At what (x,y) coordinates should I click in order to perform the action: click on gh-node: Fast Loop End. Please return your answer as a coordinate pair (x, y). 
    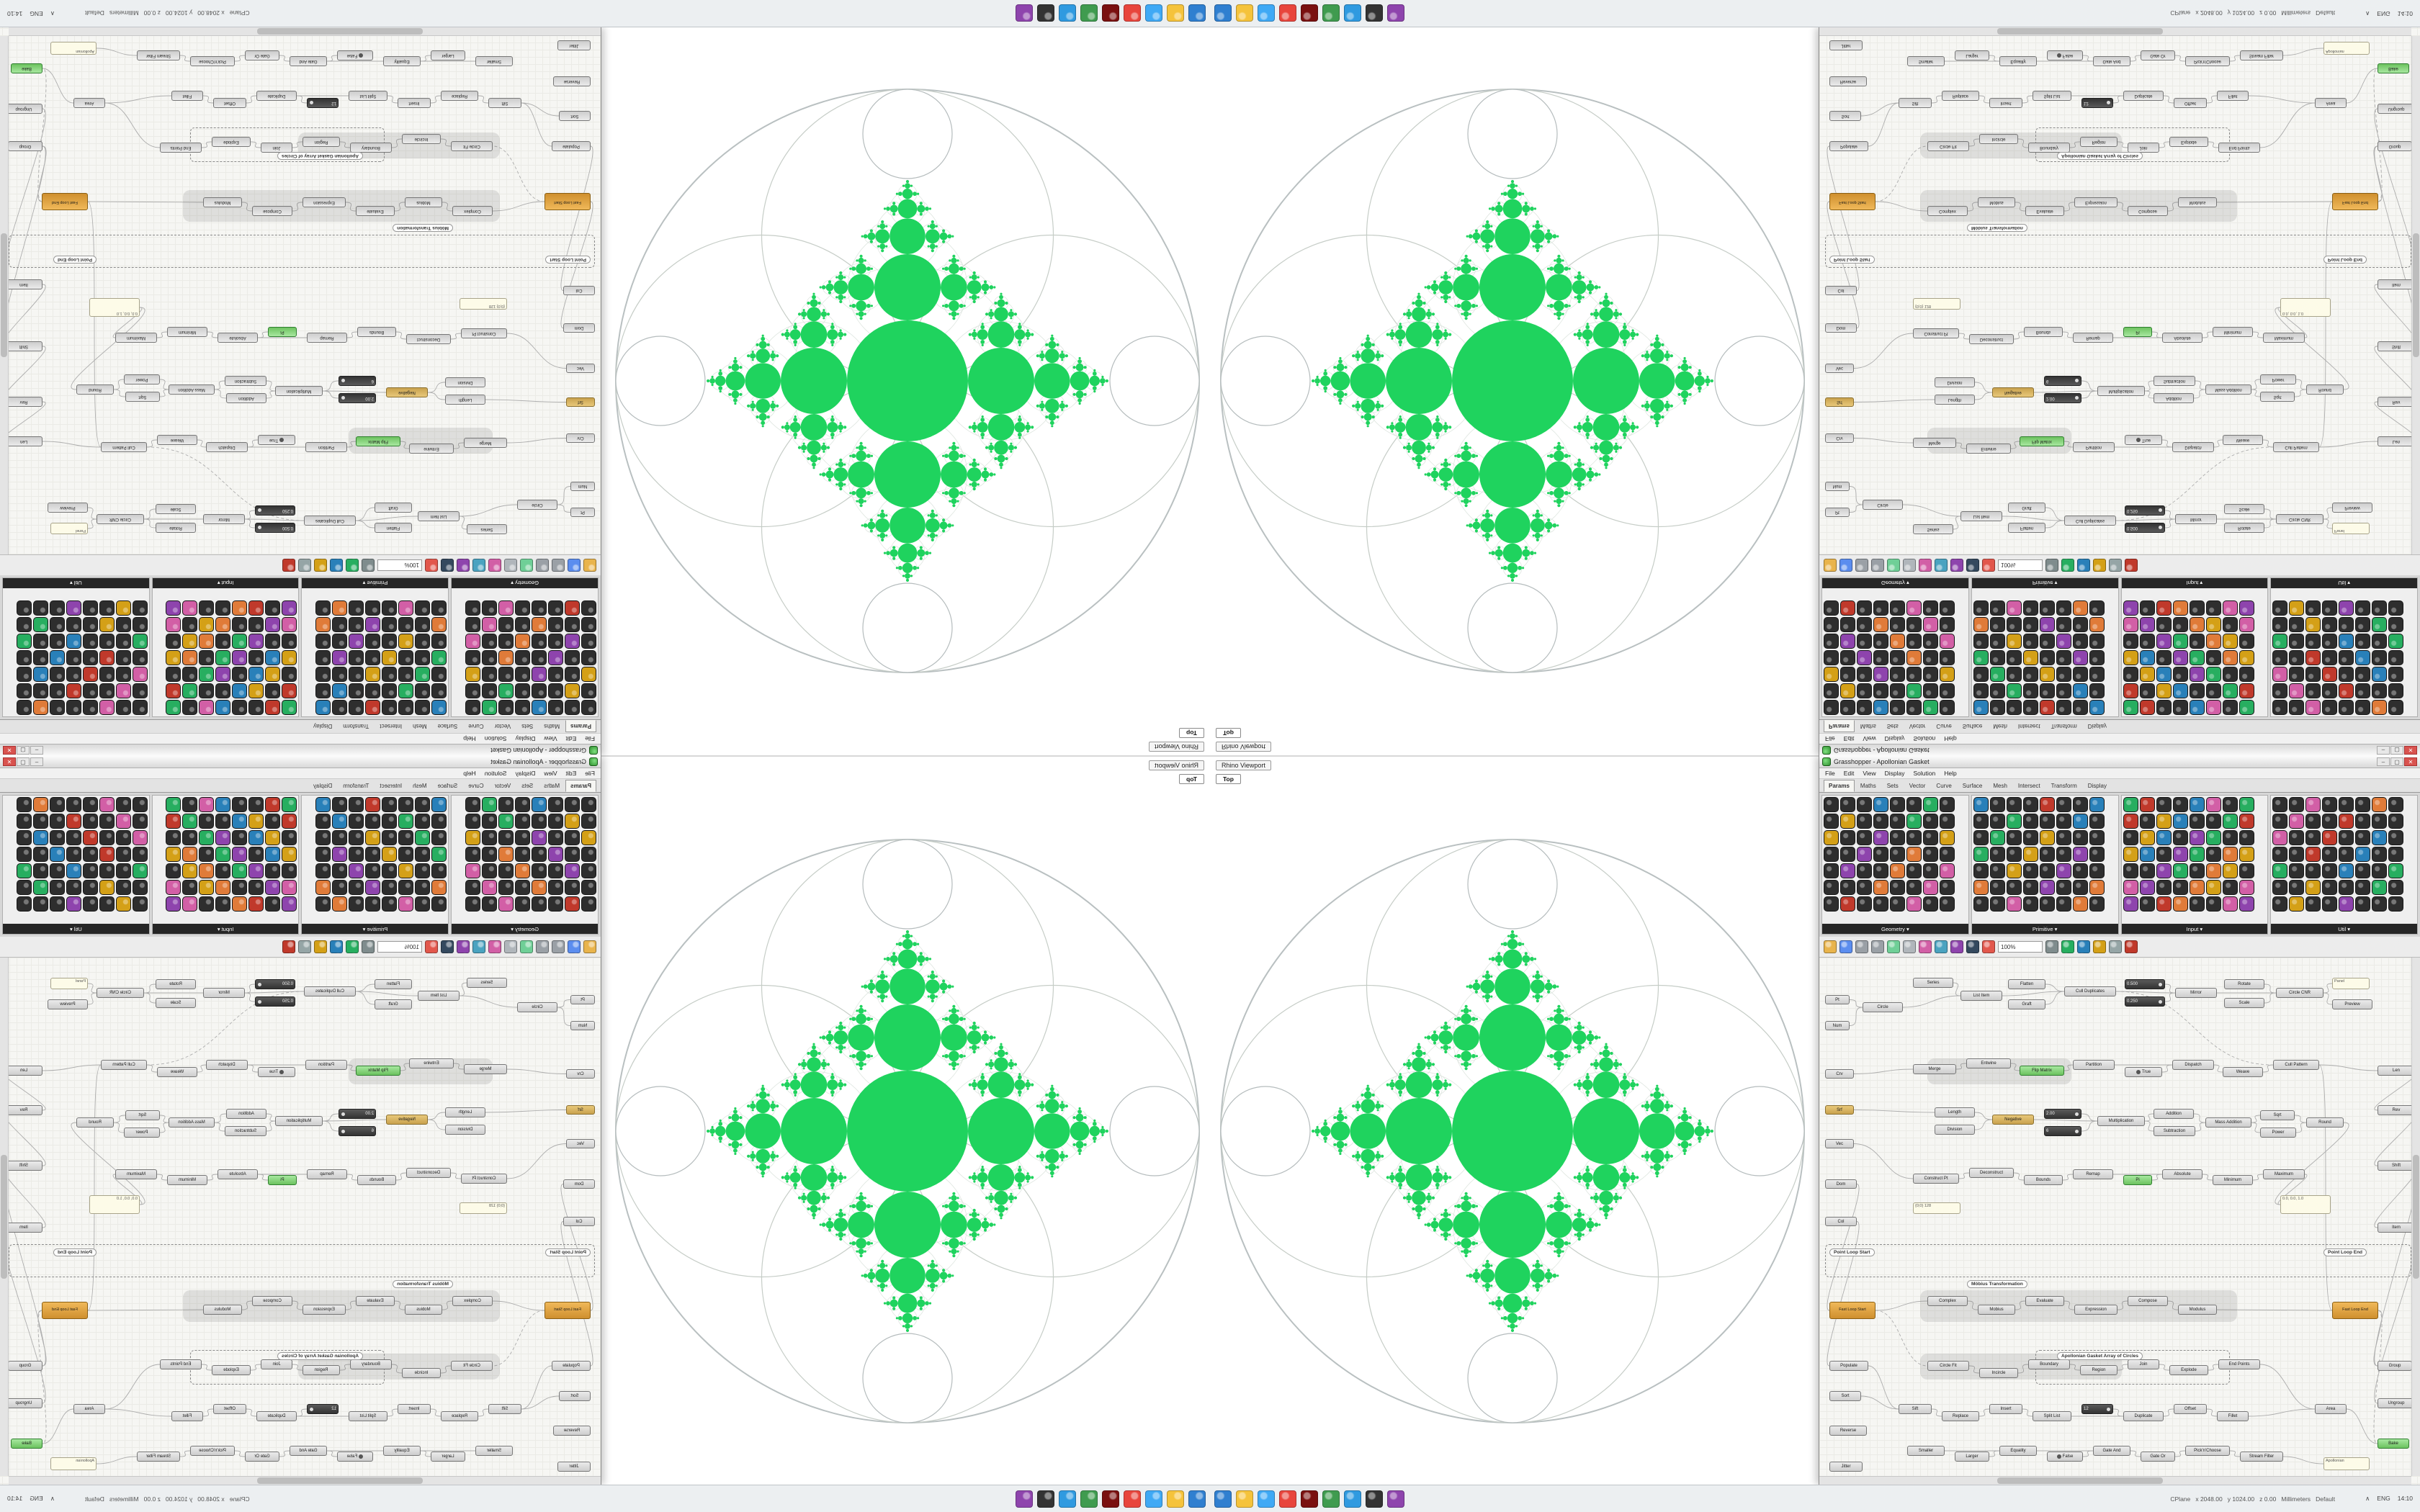
    Looking at the image, I should click on (2355, 1310).